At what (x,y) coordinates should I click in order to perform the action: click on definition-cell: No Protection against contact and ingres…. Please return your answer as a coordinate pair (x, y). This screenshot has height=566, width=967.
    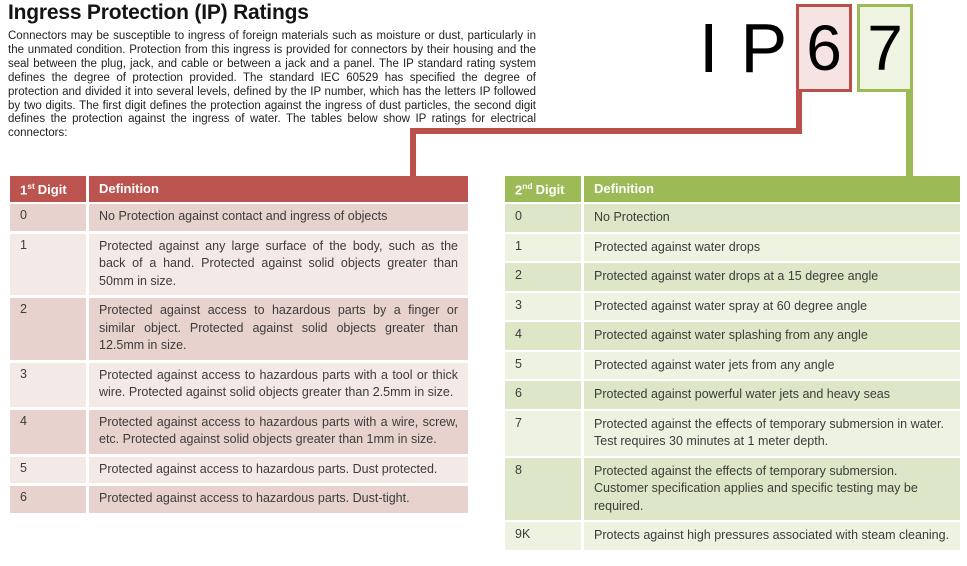
    Looking at the image, I should click on (278, 217).